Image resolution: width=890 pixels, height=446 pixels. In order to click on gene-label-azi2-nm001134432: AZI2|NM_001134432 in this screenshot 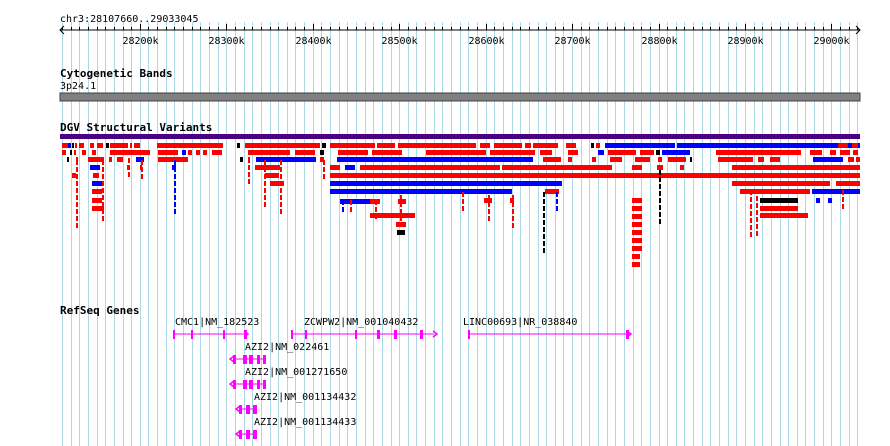, I will do `click(305, 397)`.